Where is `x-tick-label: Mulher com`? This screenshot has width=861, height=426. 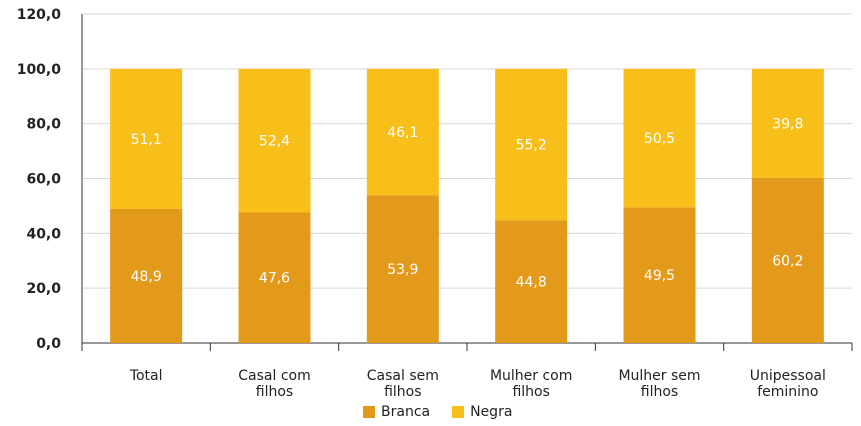
x-tick-label: Mulher com is located at coordinates (531, 376).